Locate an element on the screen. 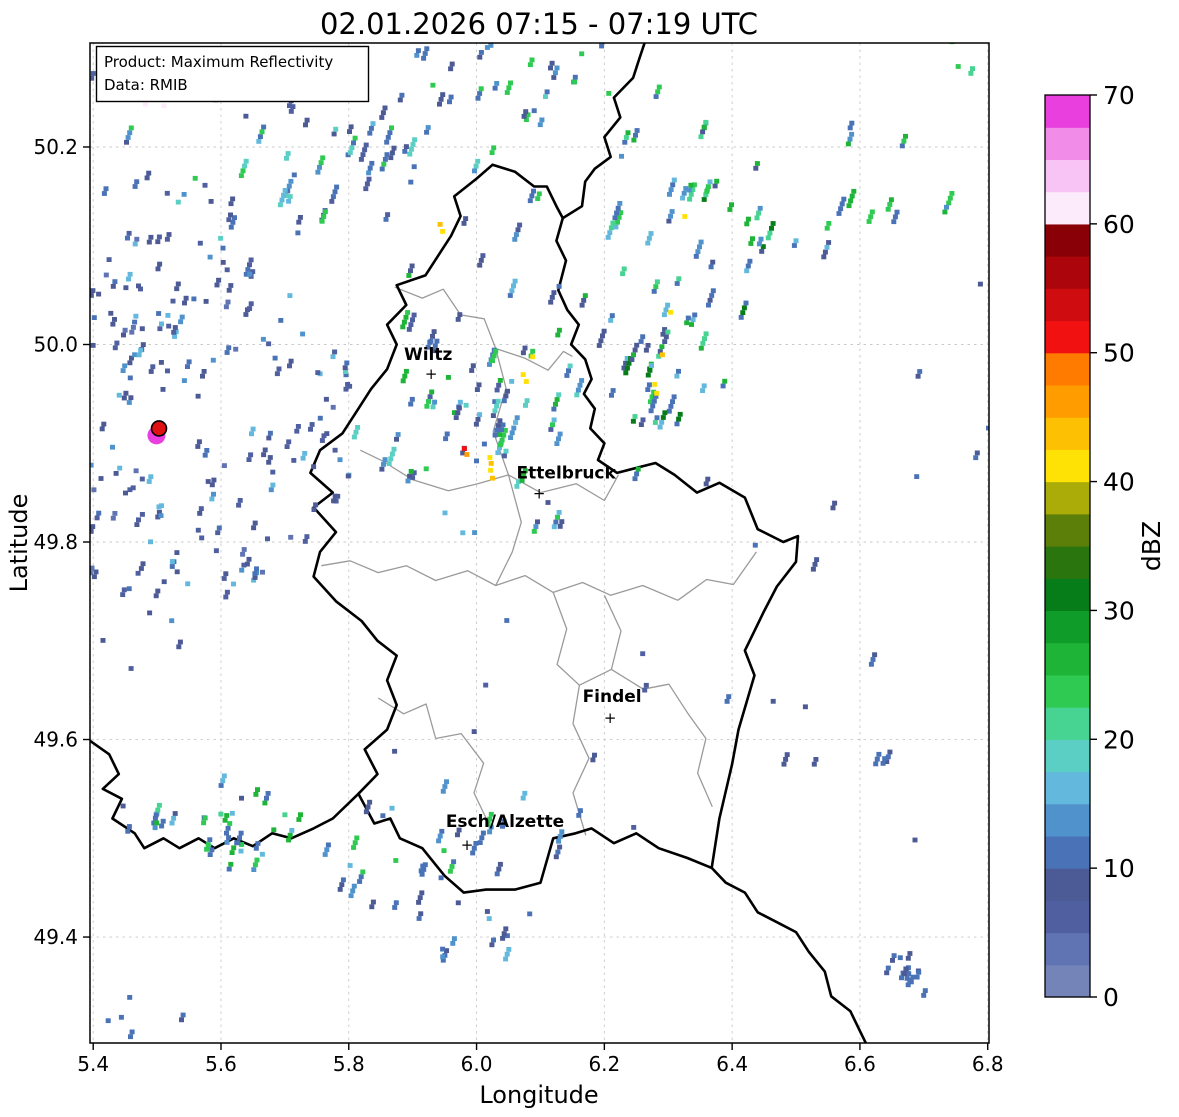 Image resolution: width=1179 pixels, height=1117 pixels. colorbar-layer: 0 10 20 30 40 50 60 70 is located at coordinates (1089, 546).